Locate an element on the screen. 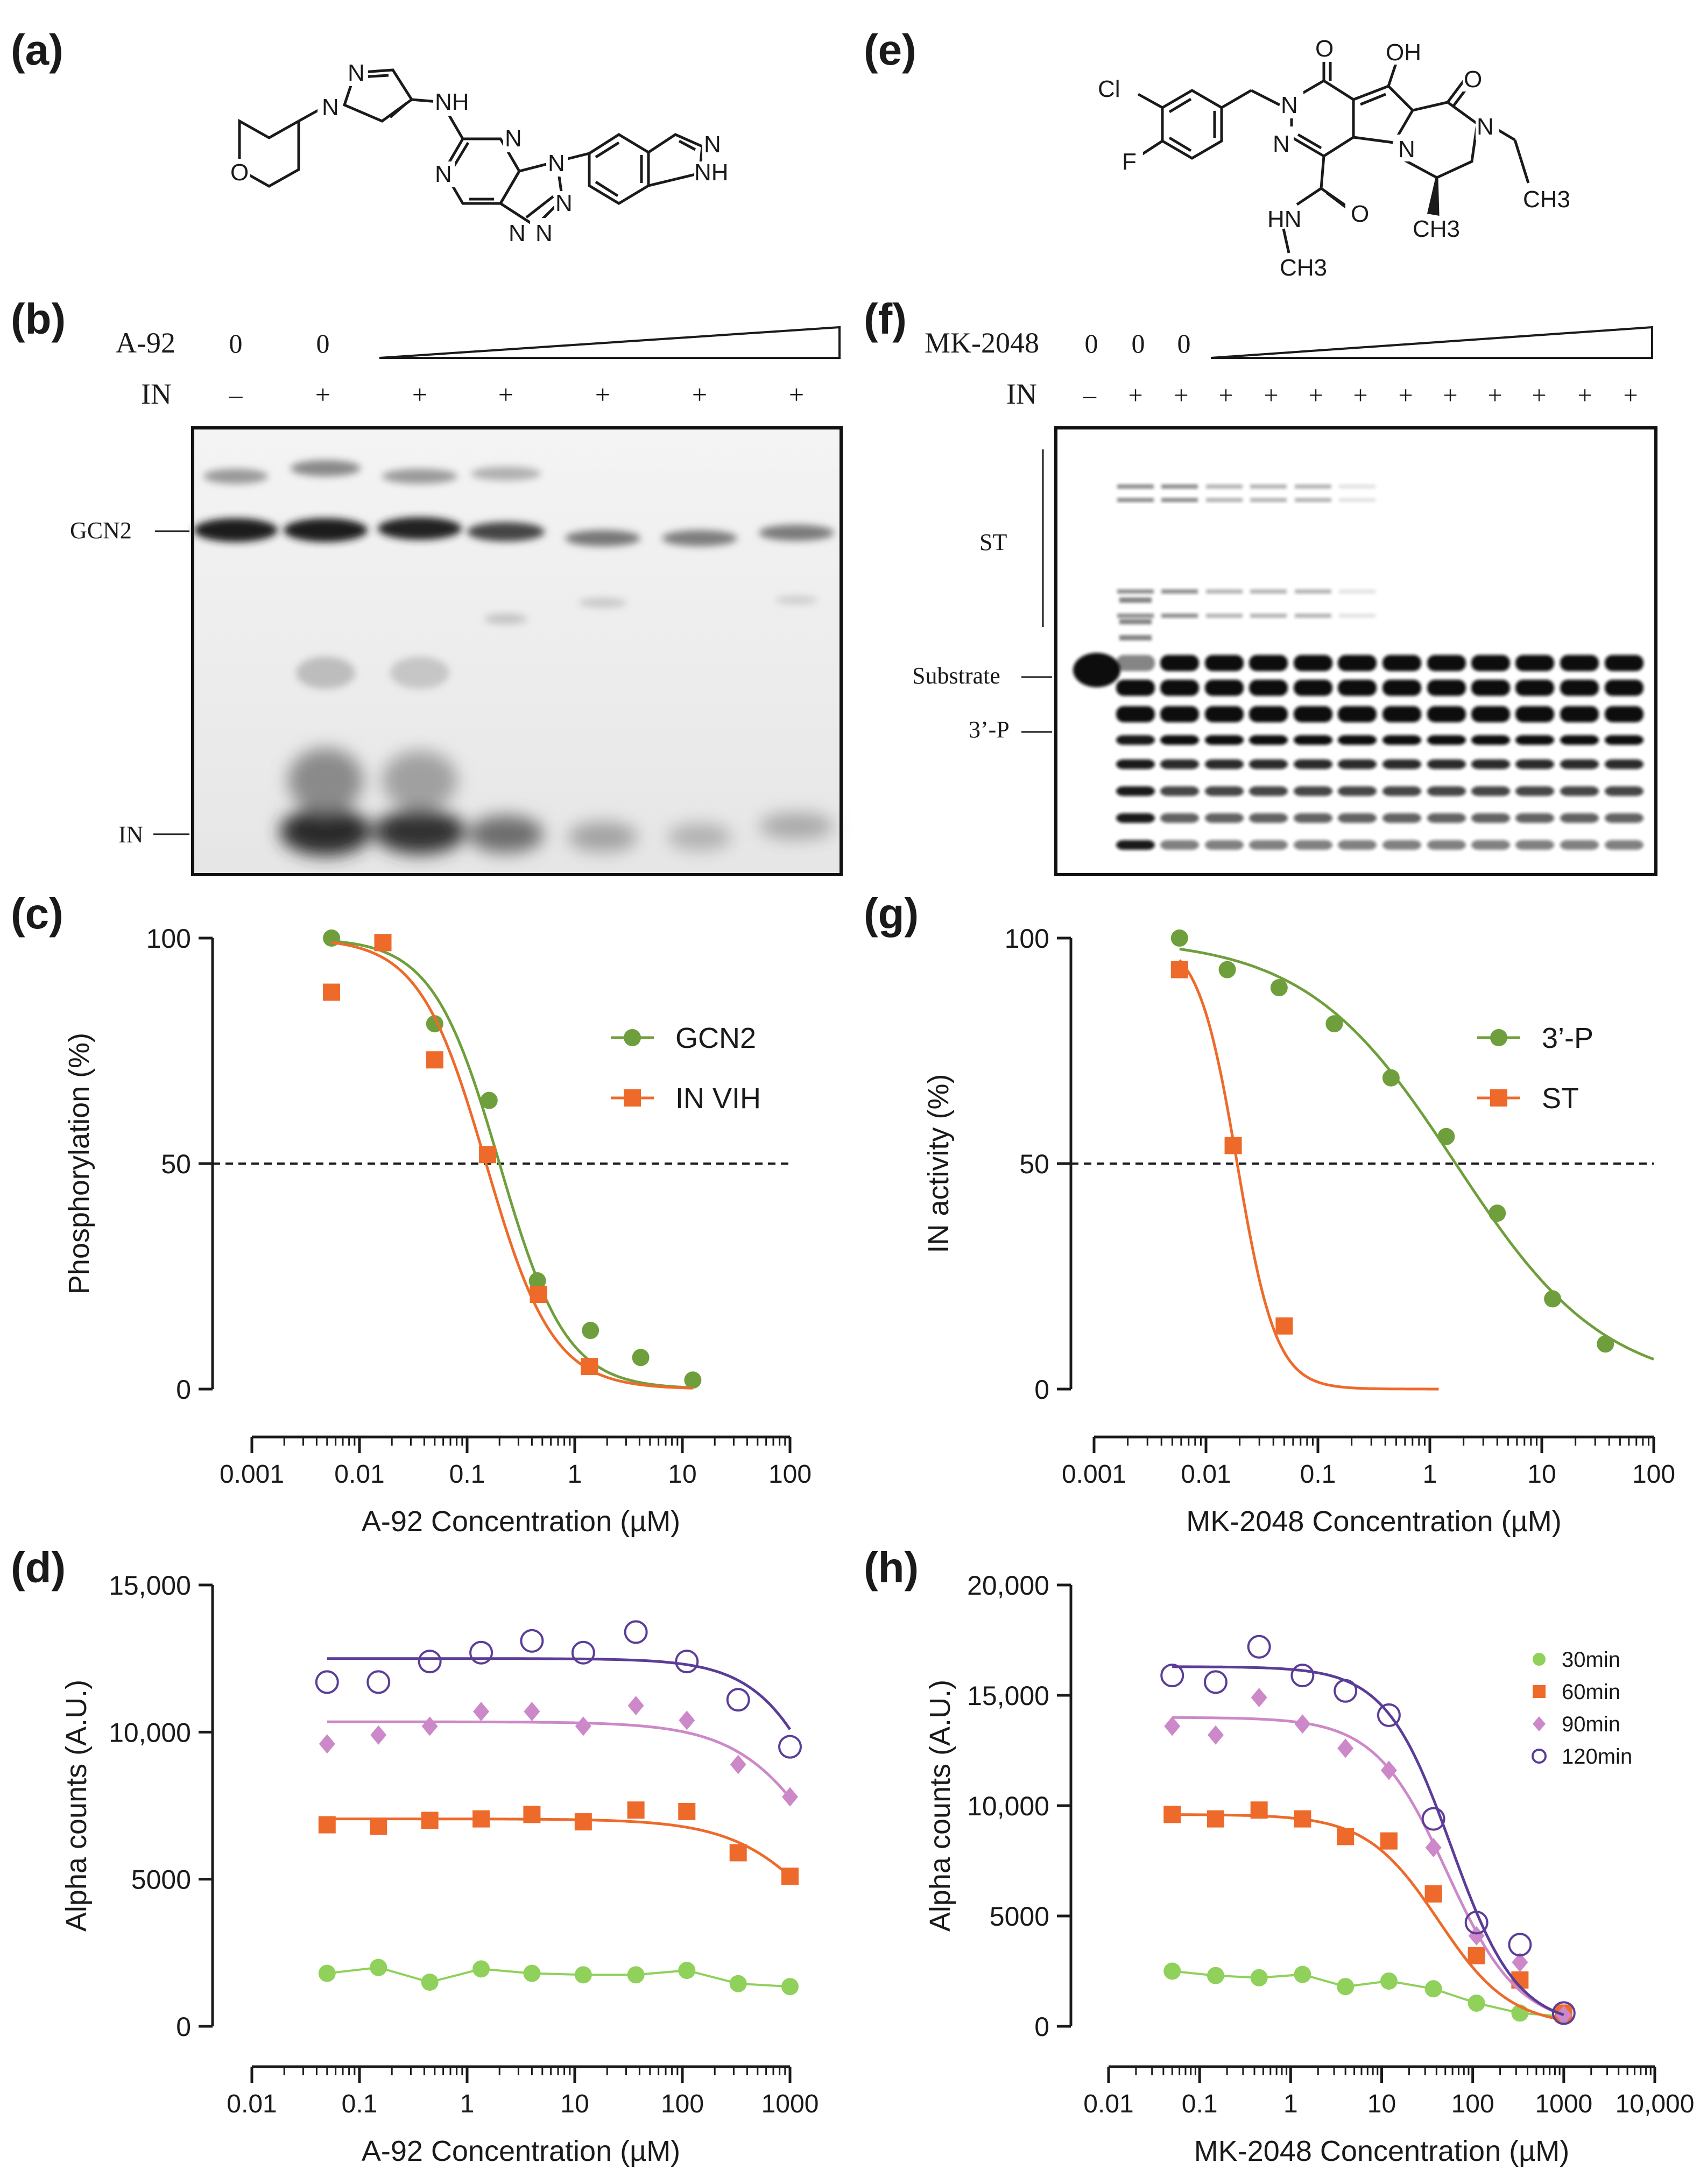 The image size is (1700, 2184). gel-b-compound-label: A-92 is located at coordinates (145, 343).